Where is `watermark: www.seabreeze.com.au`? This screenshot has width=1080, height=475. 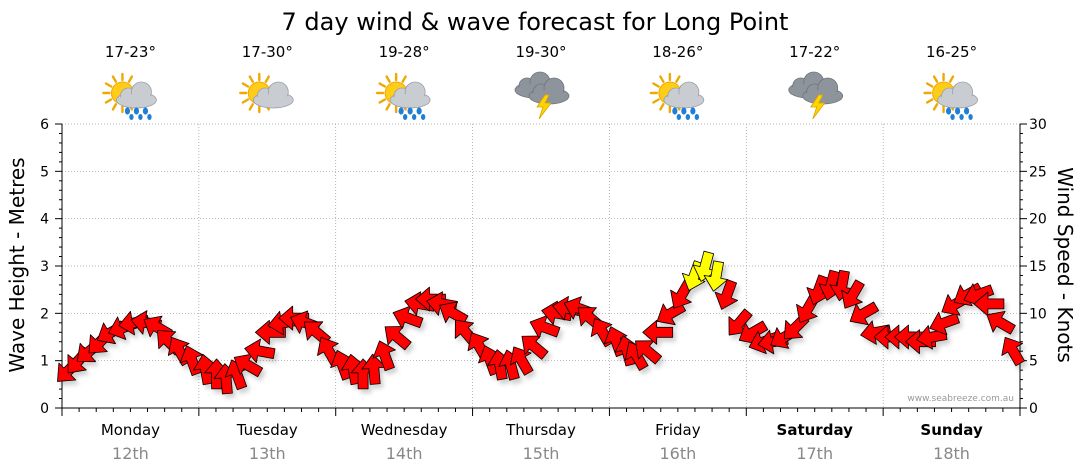 watermark: www.seabreeze.com.au is located at coordinates (960, 399).